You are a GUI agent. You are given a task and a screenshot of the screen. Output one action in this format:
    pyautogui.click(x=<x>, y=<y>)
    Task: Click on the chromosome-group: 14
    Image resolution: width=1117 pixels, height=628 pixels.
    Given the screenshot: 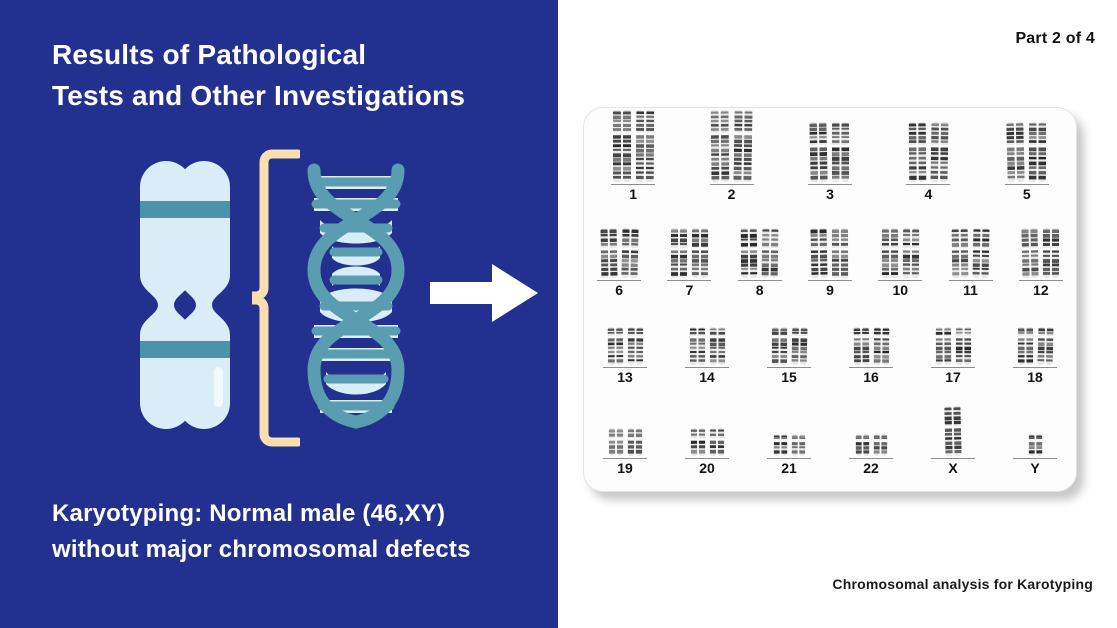 What is the action you would take?
    pyautogui.click(x=707, y=355)
    